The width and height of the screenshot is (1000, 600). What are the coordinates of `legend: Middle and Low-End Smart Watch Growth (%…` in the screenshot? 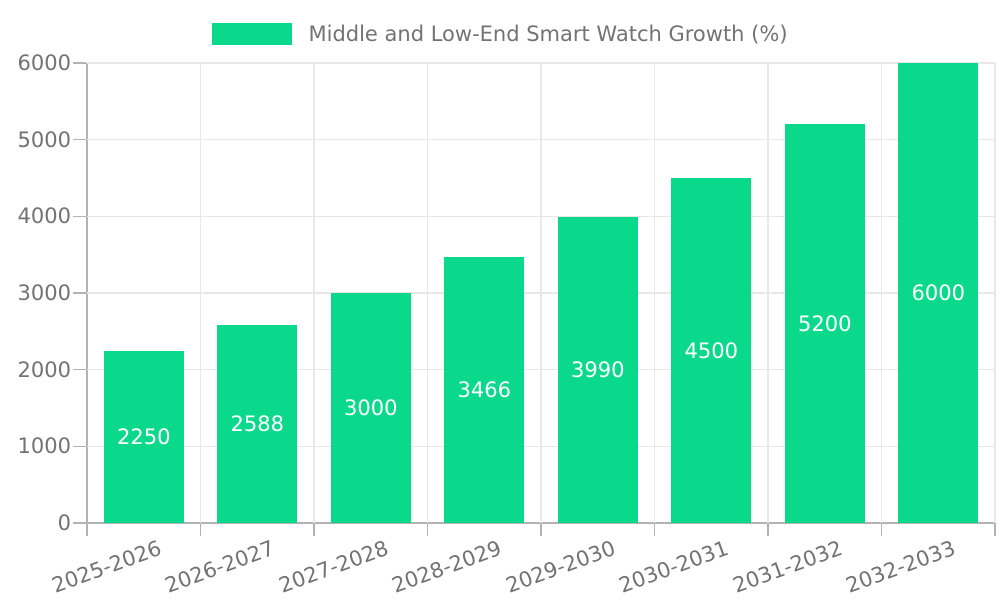 It's located at (500, 34).